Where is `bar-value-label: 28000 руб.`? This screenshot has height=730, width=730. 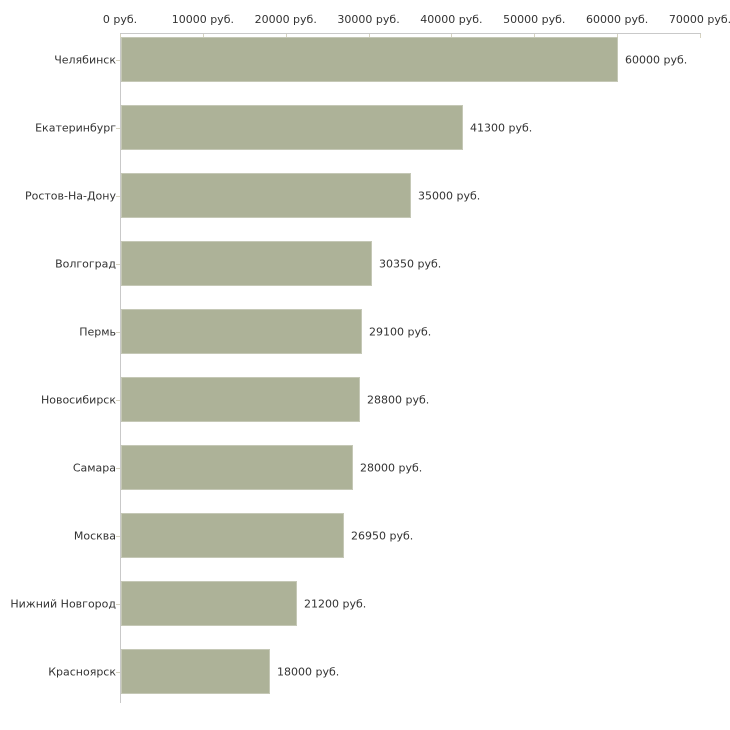 bar-value-label: 28000 руб. is located at coordinates (391, 467).